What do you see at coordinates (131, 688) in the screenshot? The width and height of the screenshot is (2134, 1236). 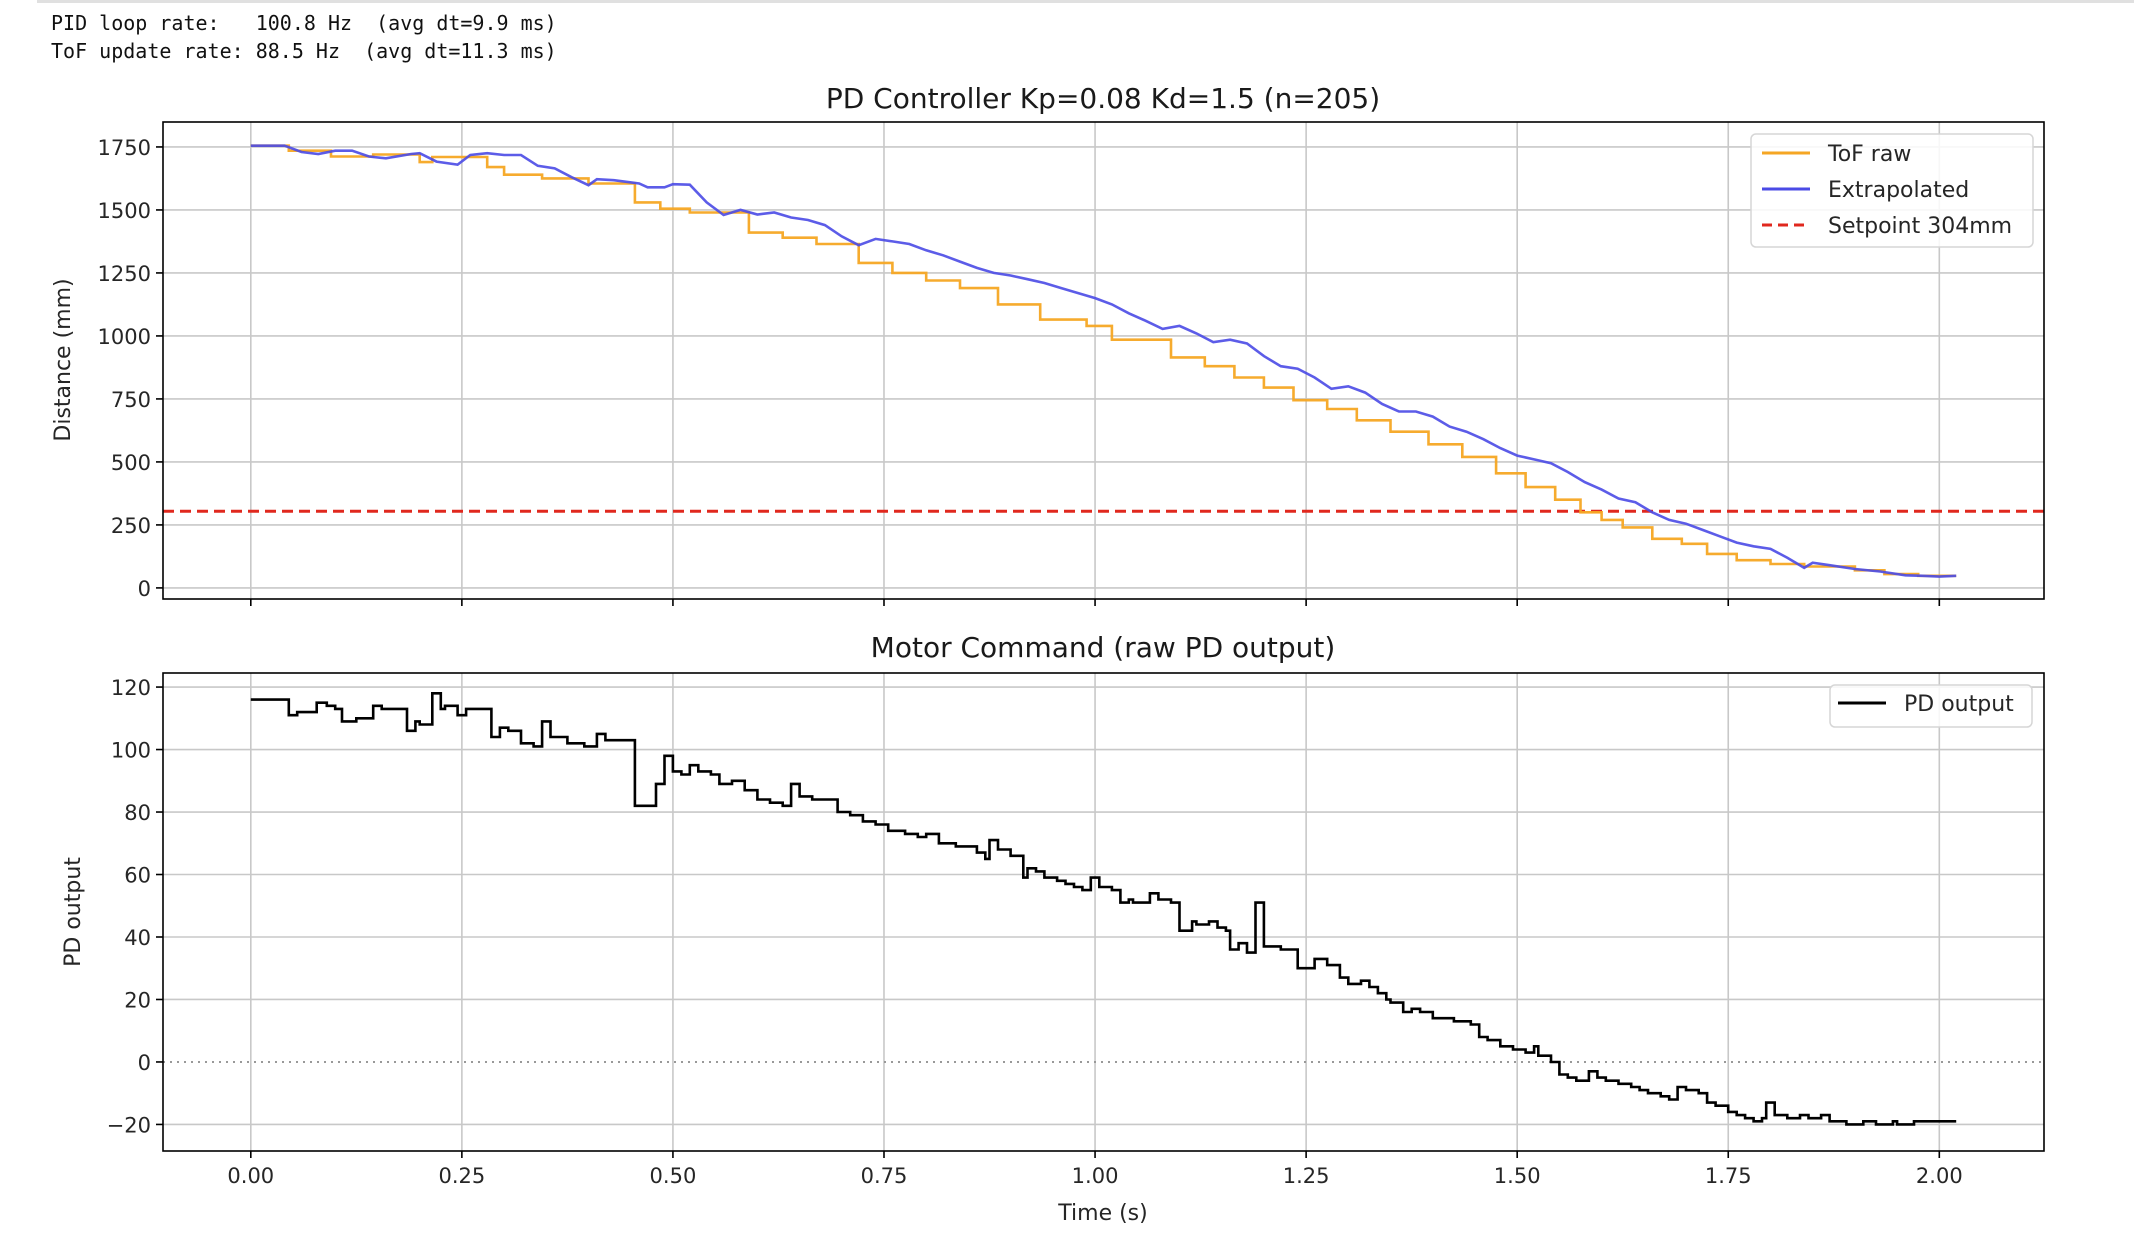 I see `y-tick-label: 120` at bounding box center [131, 688].